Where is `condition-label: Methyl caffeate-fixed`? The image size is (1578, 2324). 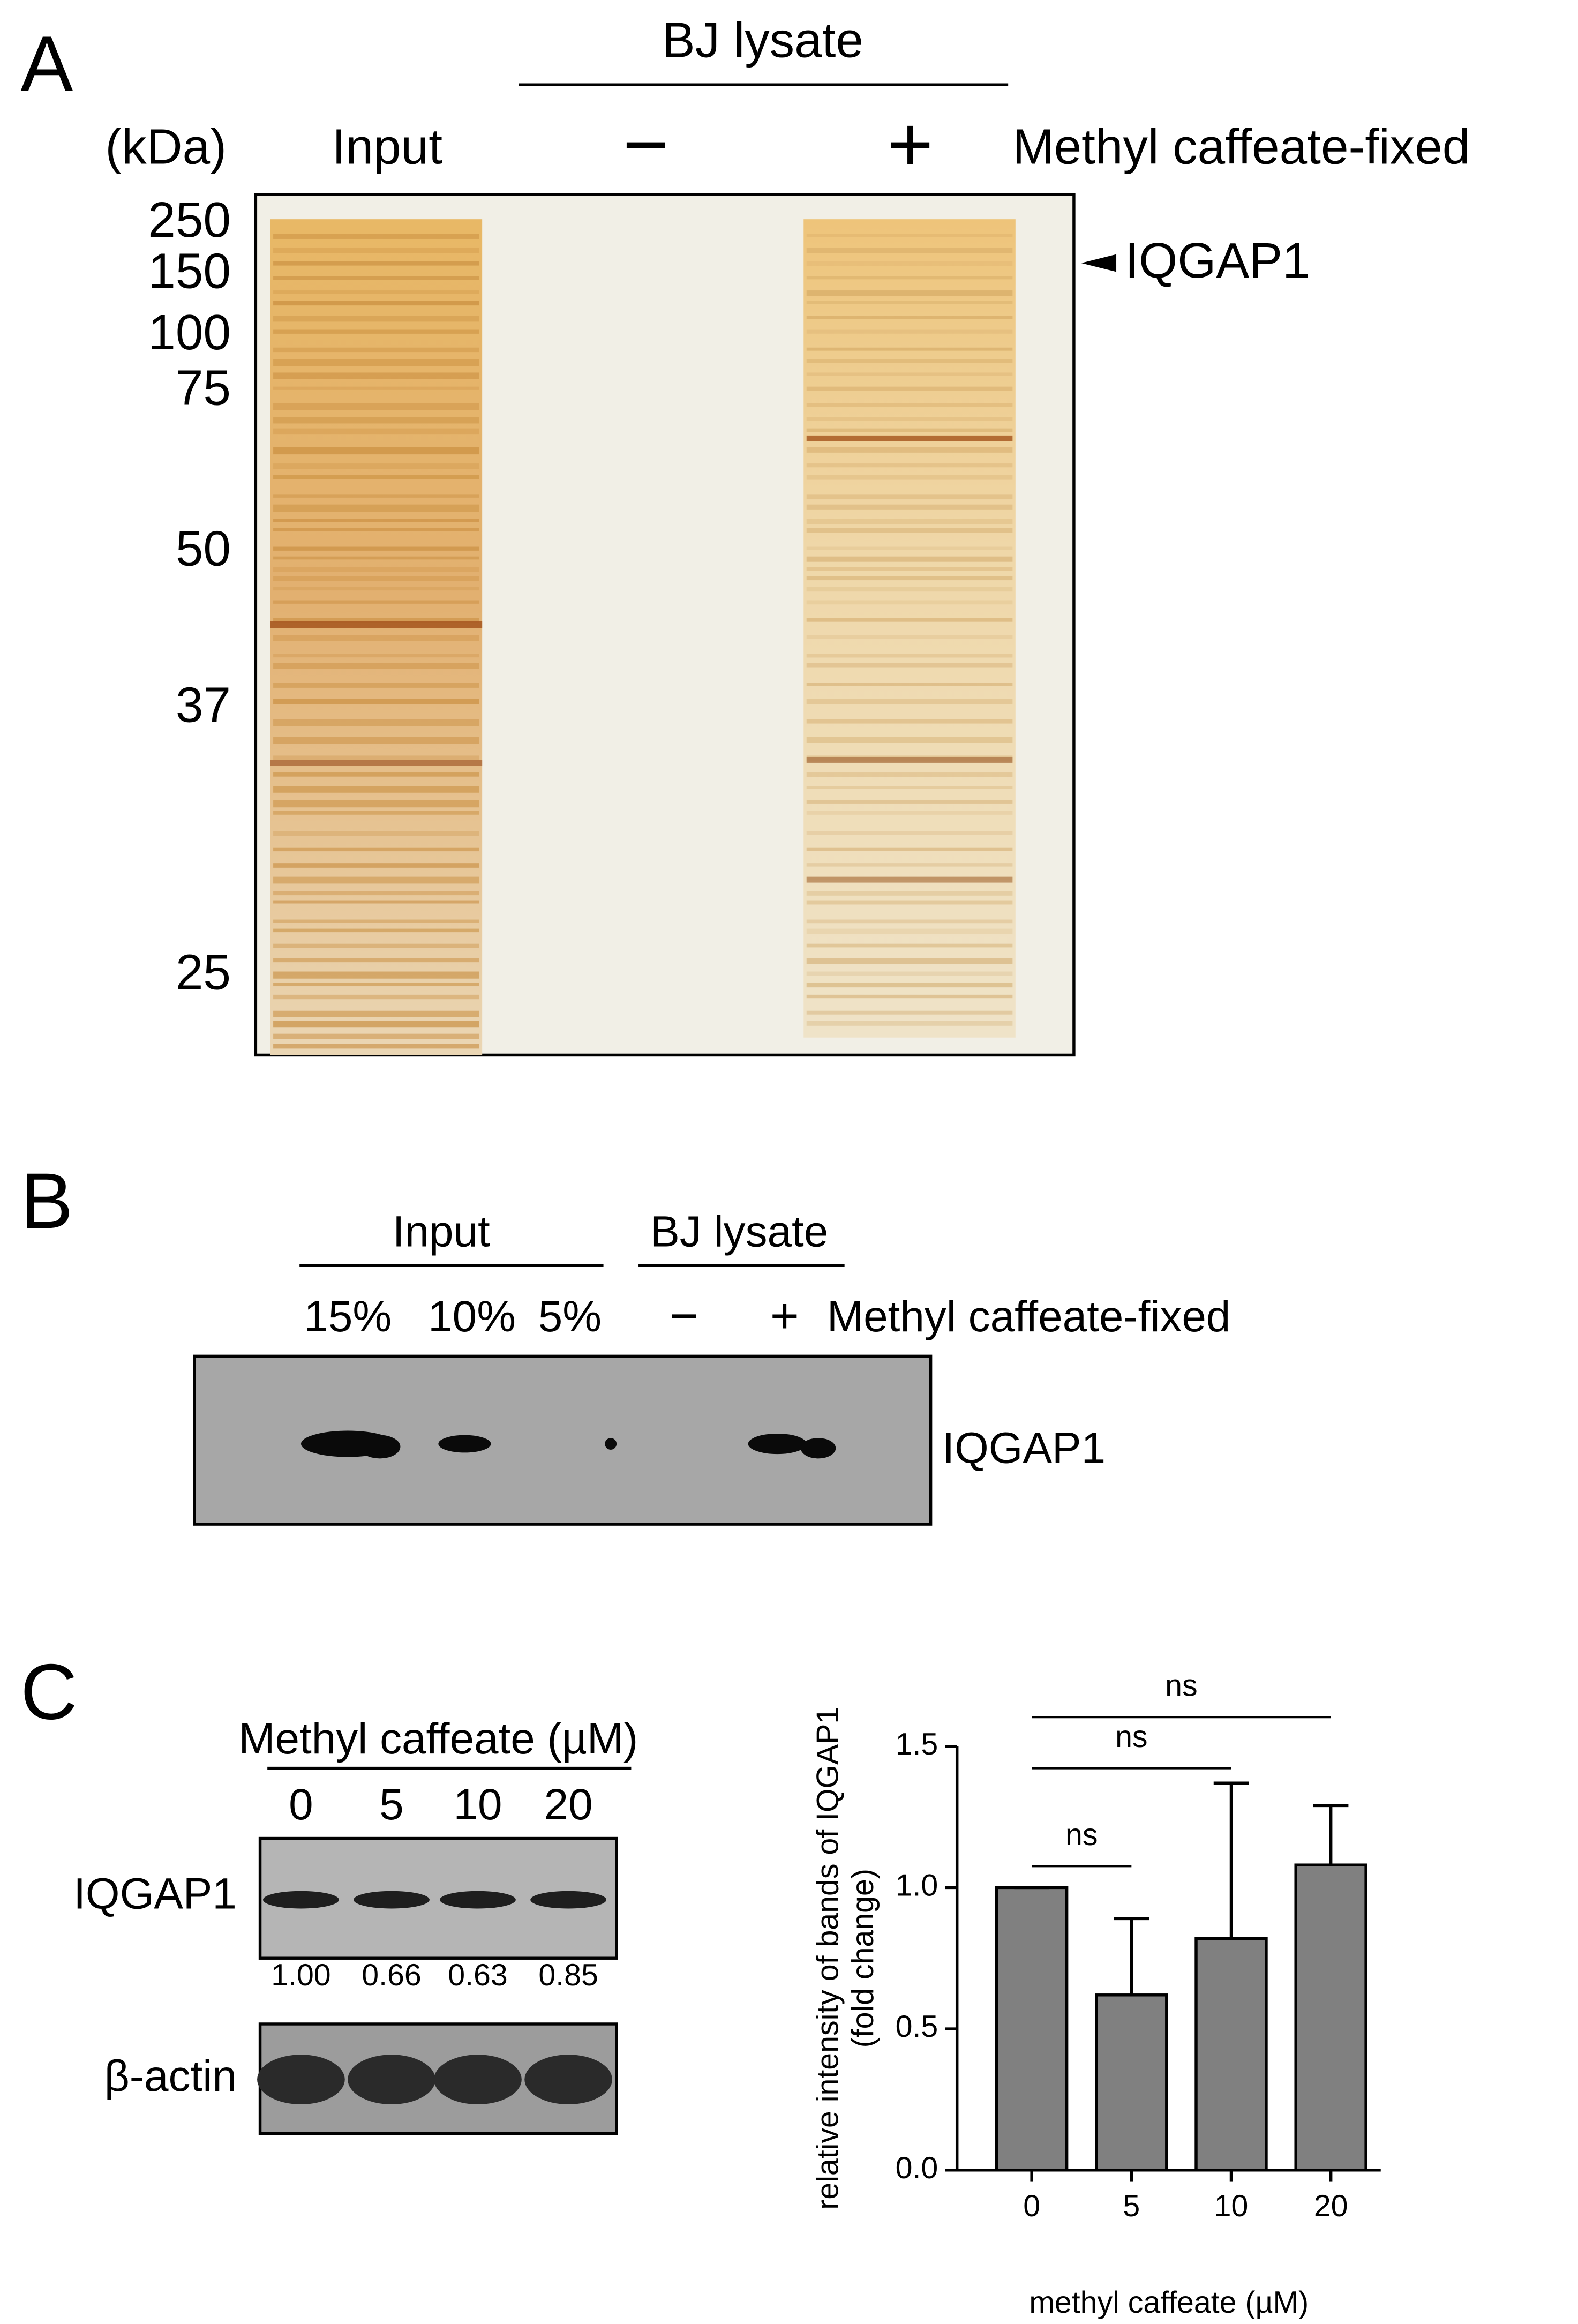
condition-label: Methyl caffeate-fixed is located at coordinates (1241, 146).